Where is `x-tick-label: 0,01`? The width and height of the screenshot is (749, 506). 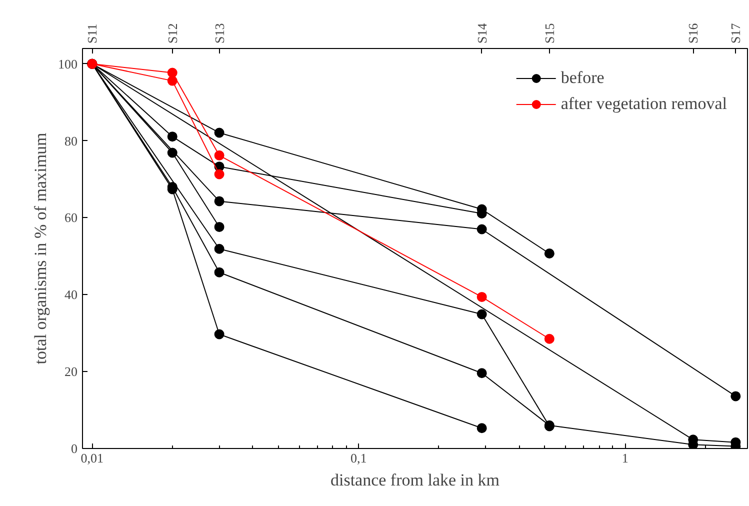 x-tick-label: 0,01 is located at coordinates (92, 458).